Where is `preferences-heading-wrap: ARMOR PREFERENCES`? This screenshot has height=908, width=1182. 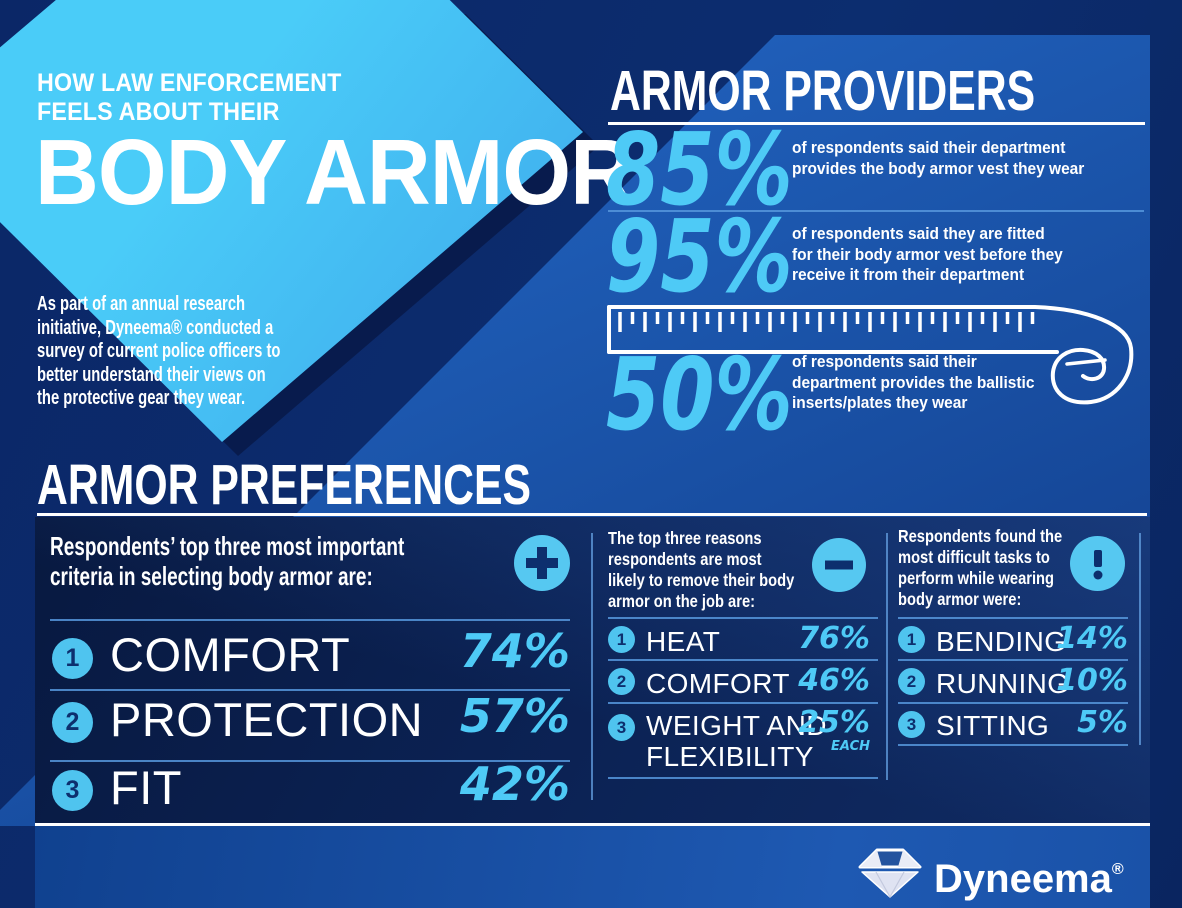 preferences-heading-wrap: ARMOR PREFERENCES is located at coordinates (366, 485).